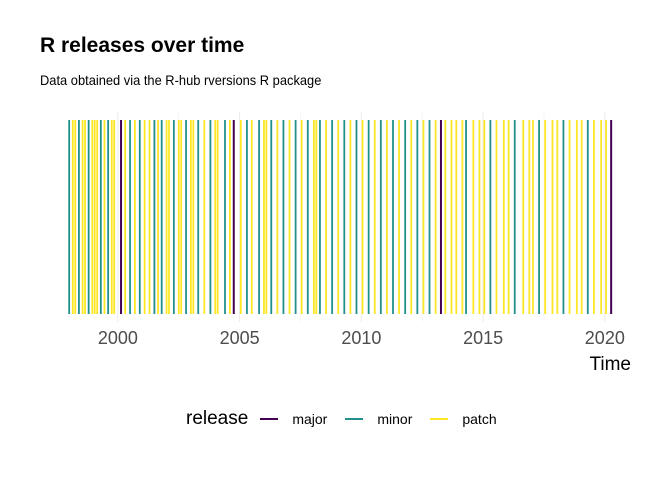 The height and width of the screenshot is (480, 672). I want to click on legend-item-major: major, so click(293, 419).